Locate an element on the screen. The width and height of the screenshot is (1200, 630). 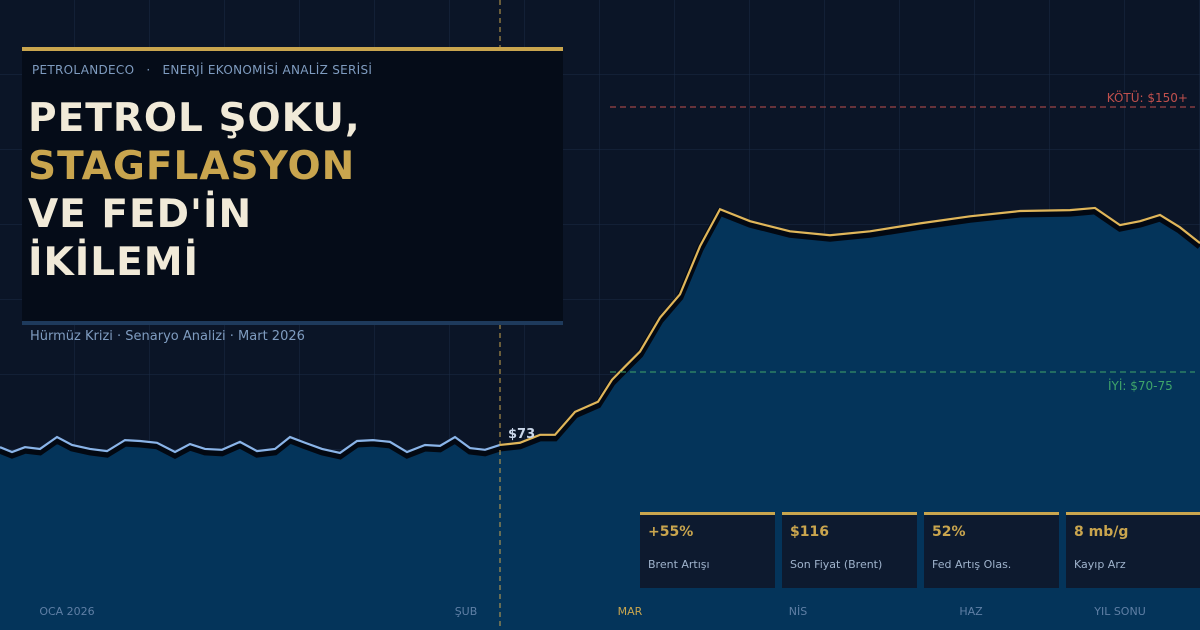
stat-card: +55% Brent Artışı is located at coordinates (707, 550).